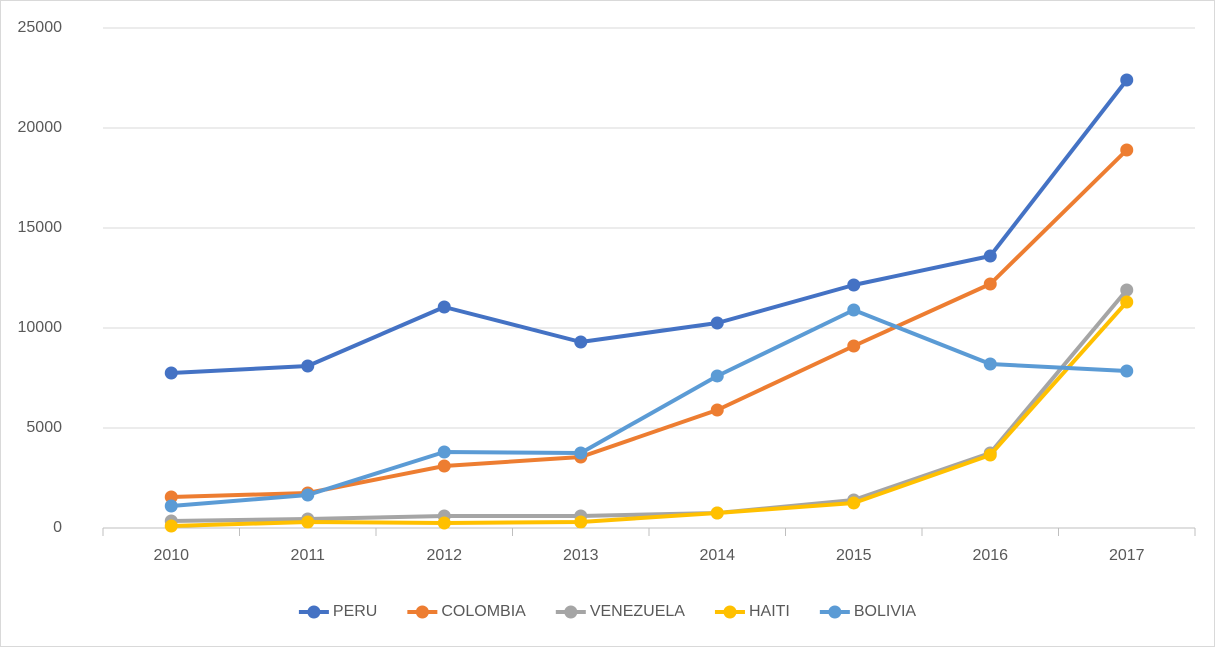 The width and height of the screenshot is (1215, 647). Describe the element at coordinates (637, 611) in the screenshot. I see `legend-label: VENEZUELA` at that location.